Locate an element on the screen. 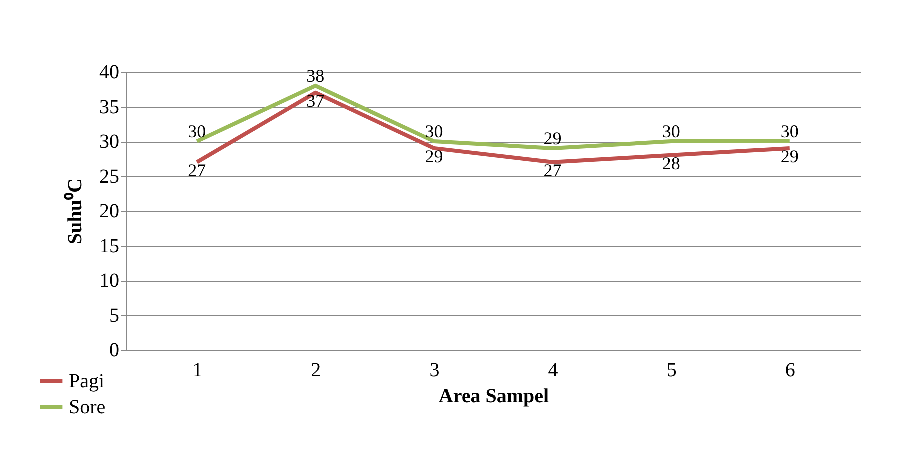  x-axis-title: Area Sampel is located at coordinates (494, 397).